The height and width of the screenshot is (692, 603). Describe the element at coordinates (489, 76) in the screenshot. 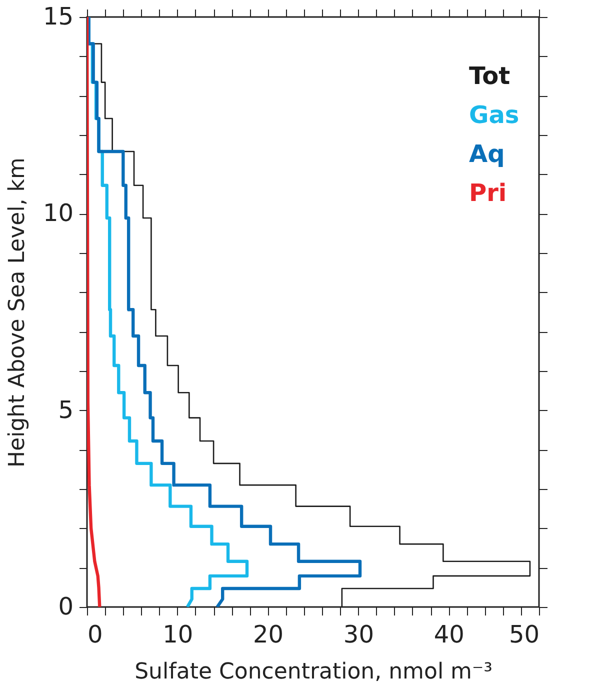

I see `text: Tot` at that location.